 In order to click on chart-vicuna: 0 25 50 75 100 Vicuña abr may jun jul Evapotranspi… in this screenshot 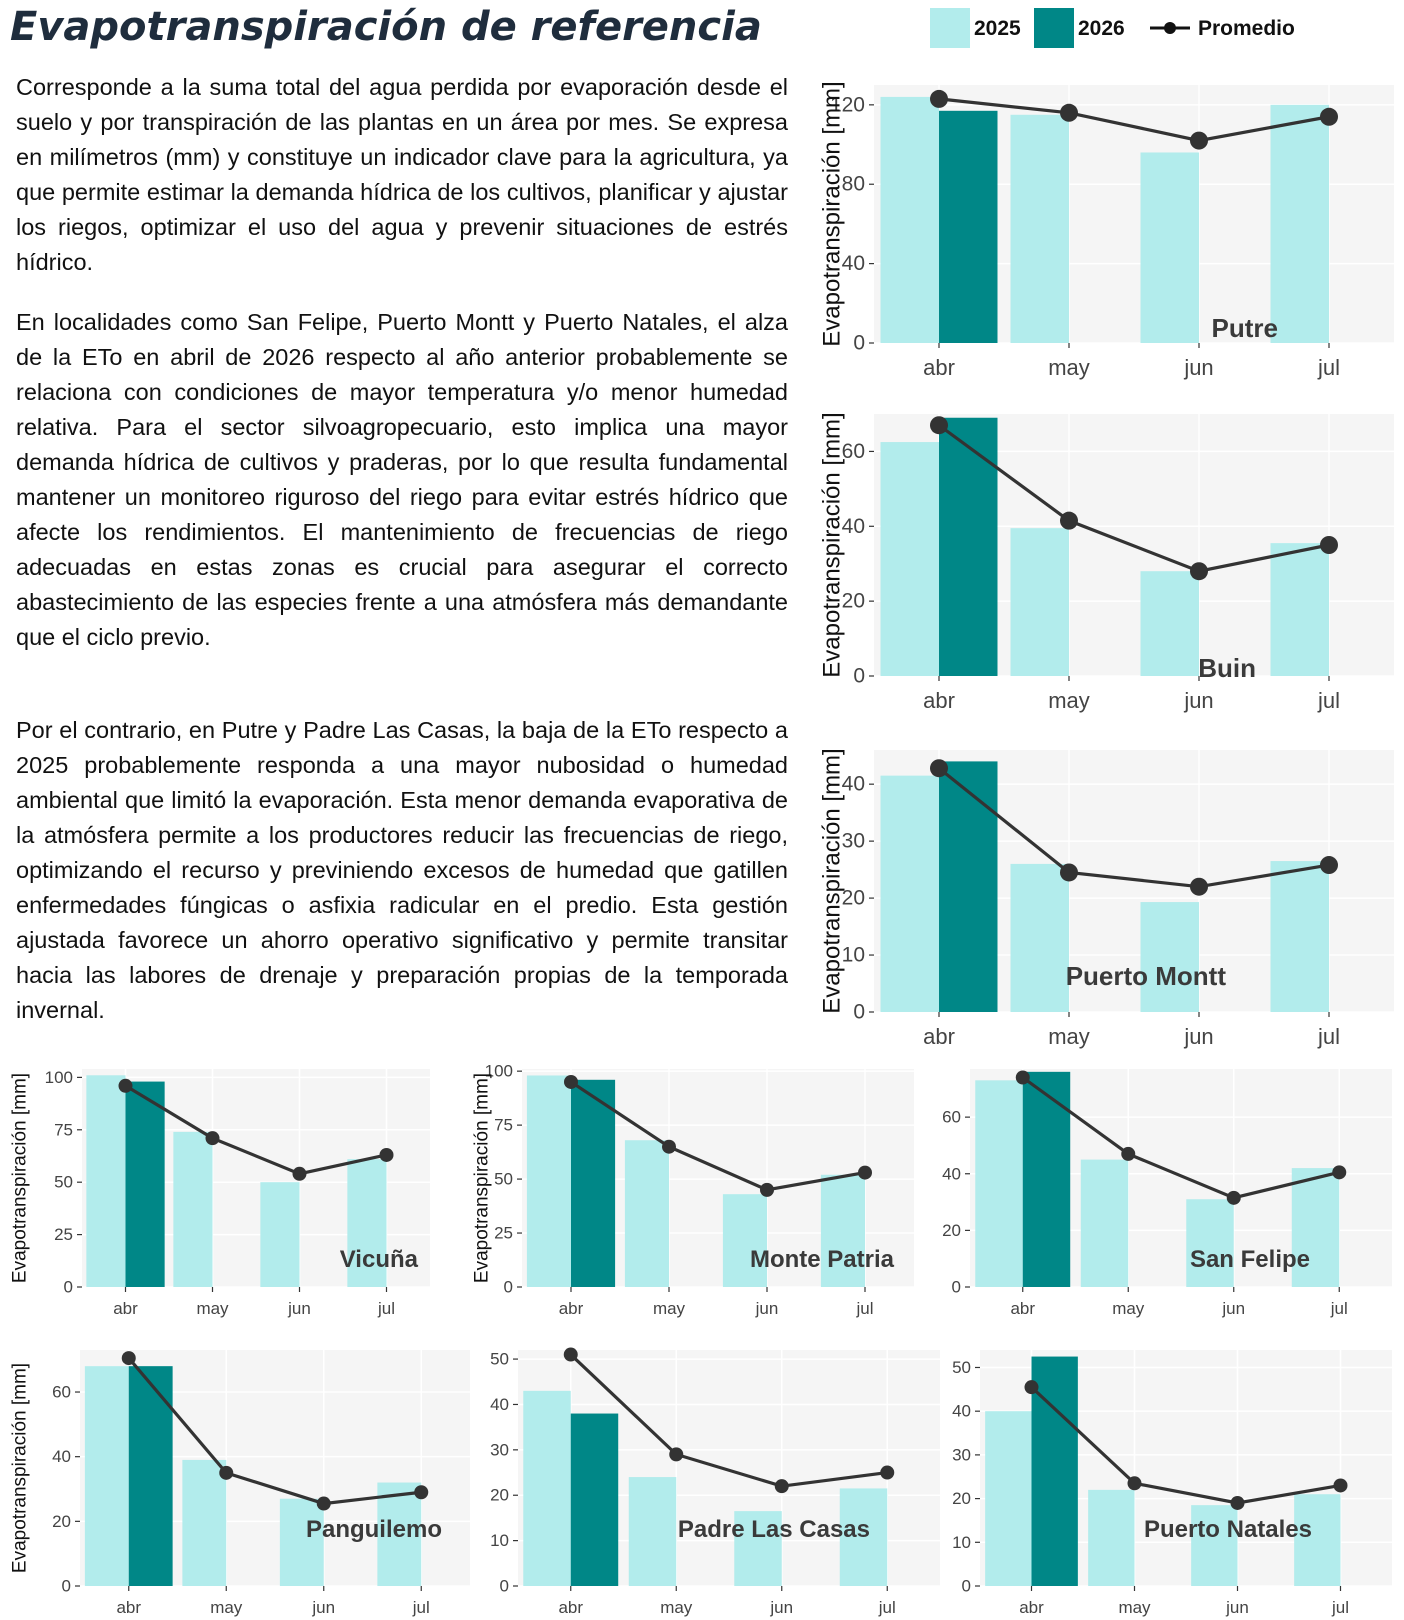, I will do `click(220, 1193)`.